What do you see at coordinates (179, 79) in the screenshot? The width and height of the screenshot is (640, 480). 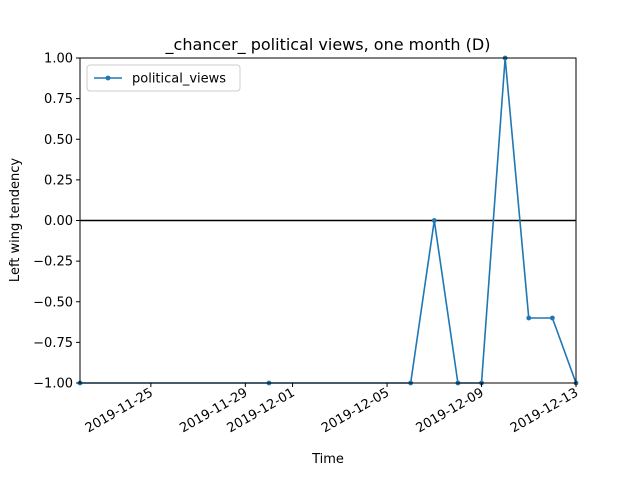 I see `legend-label: political_views` at bounding box center [179, 79].